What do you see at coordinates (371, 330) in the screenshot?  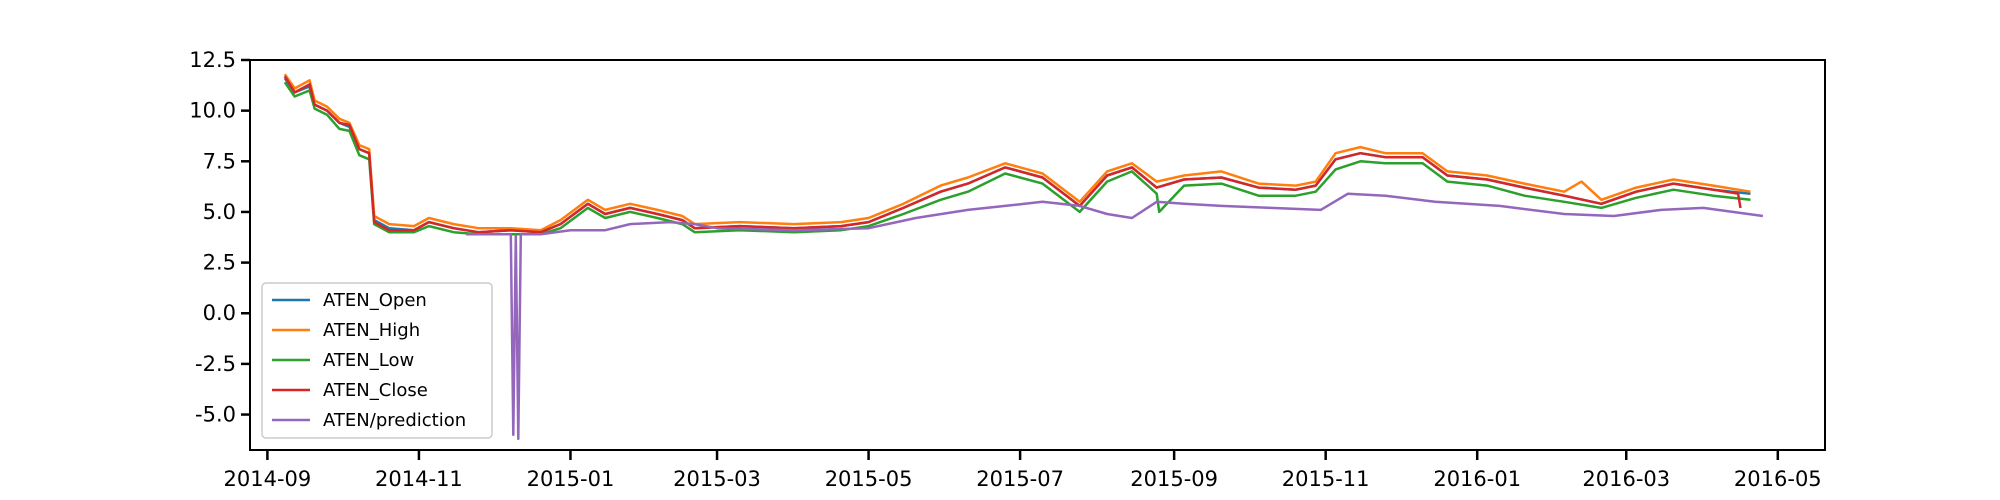 I see `legend-label-1: ATEN_High` at bounding box center [371, 330].